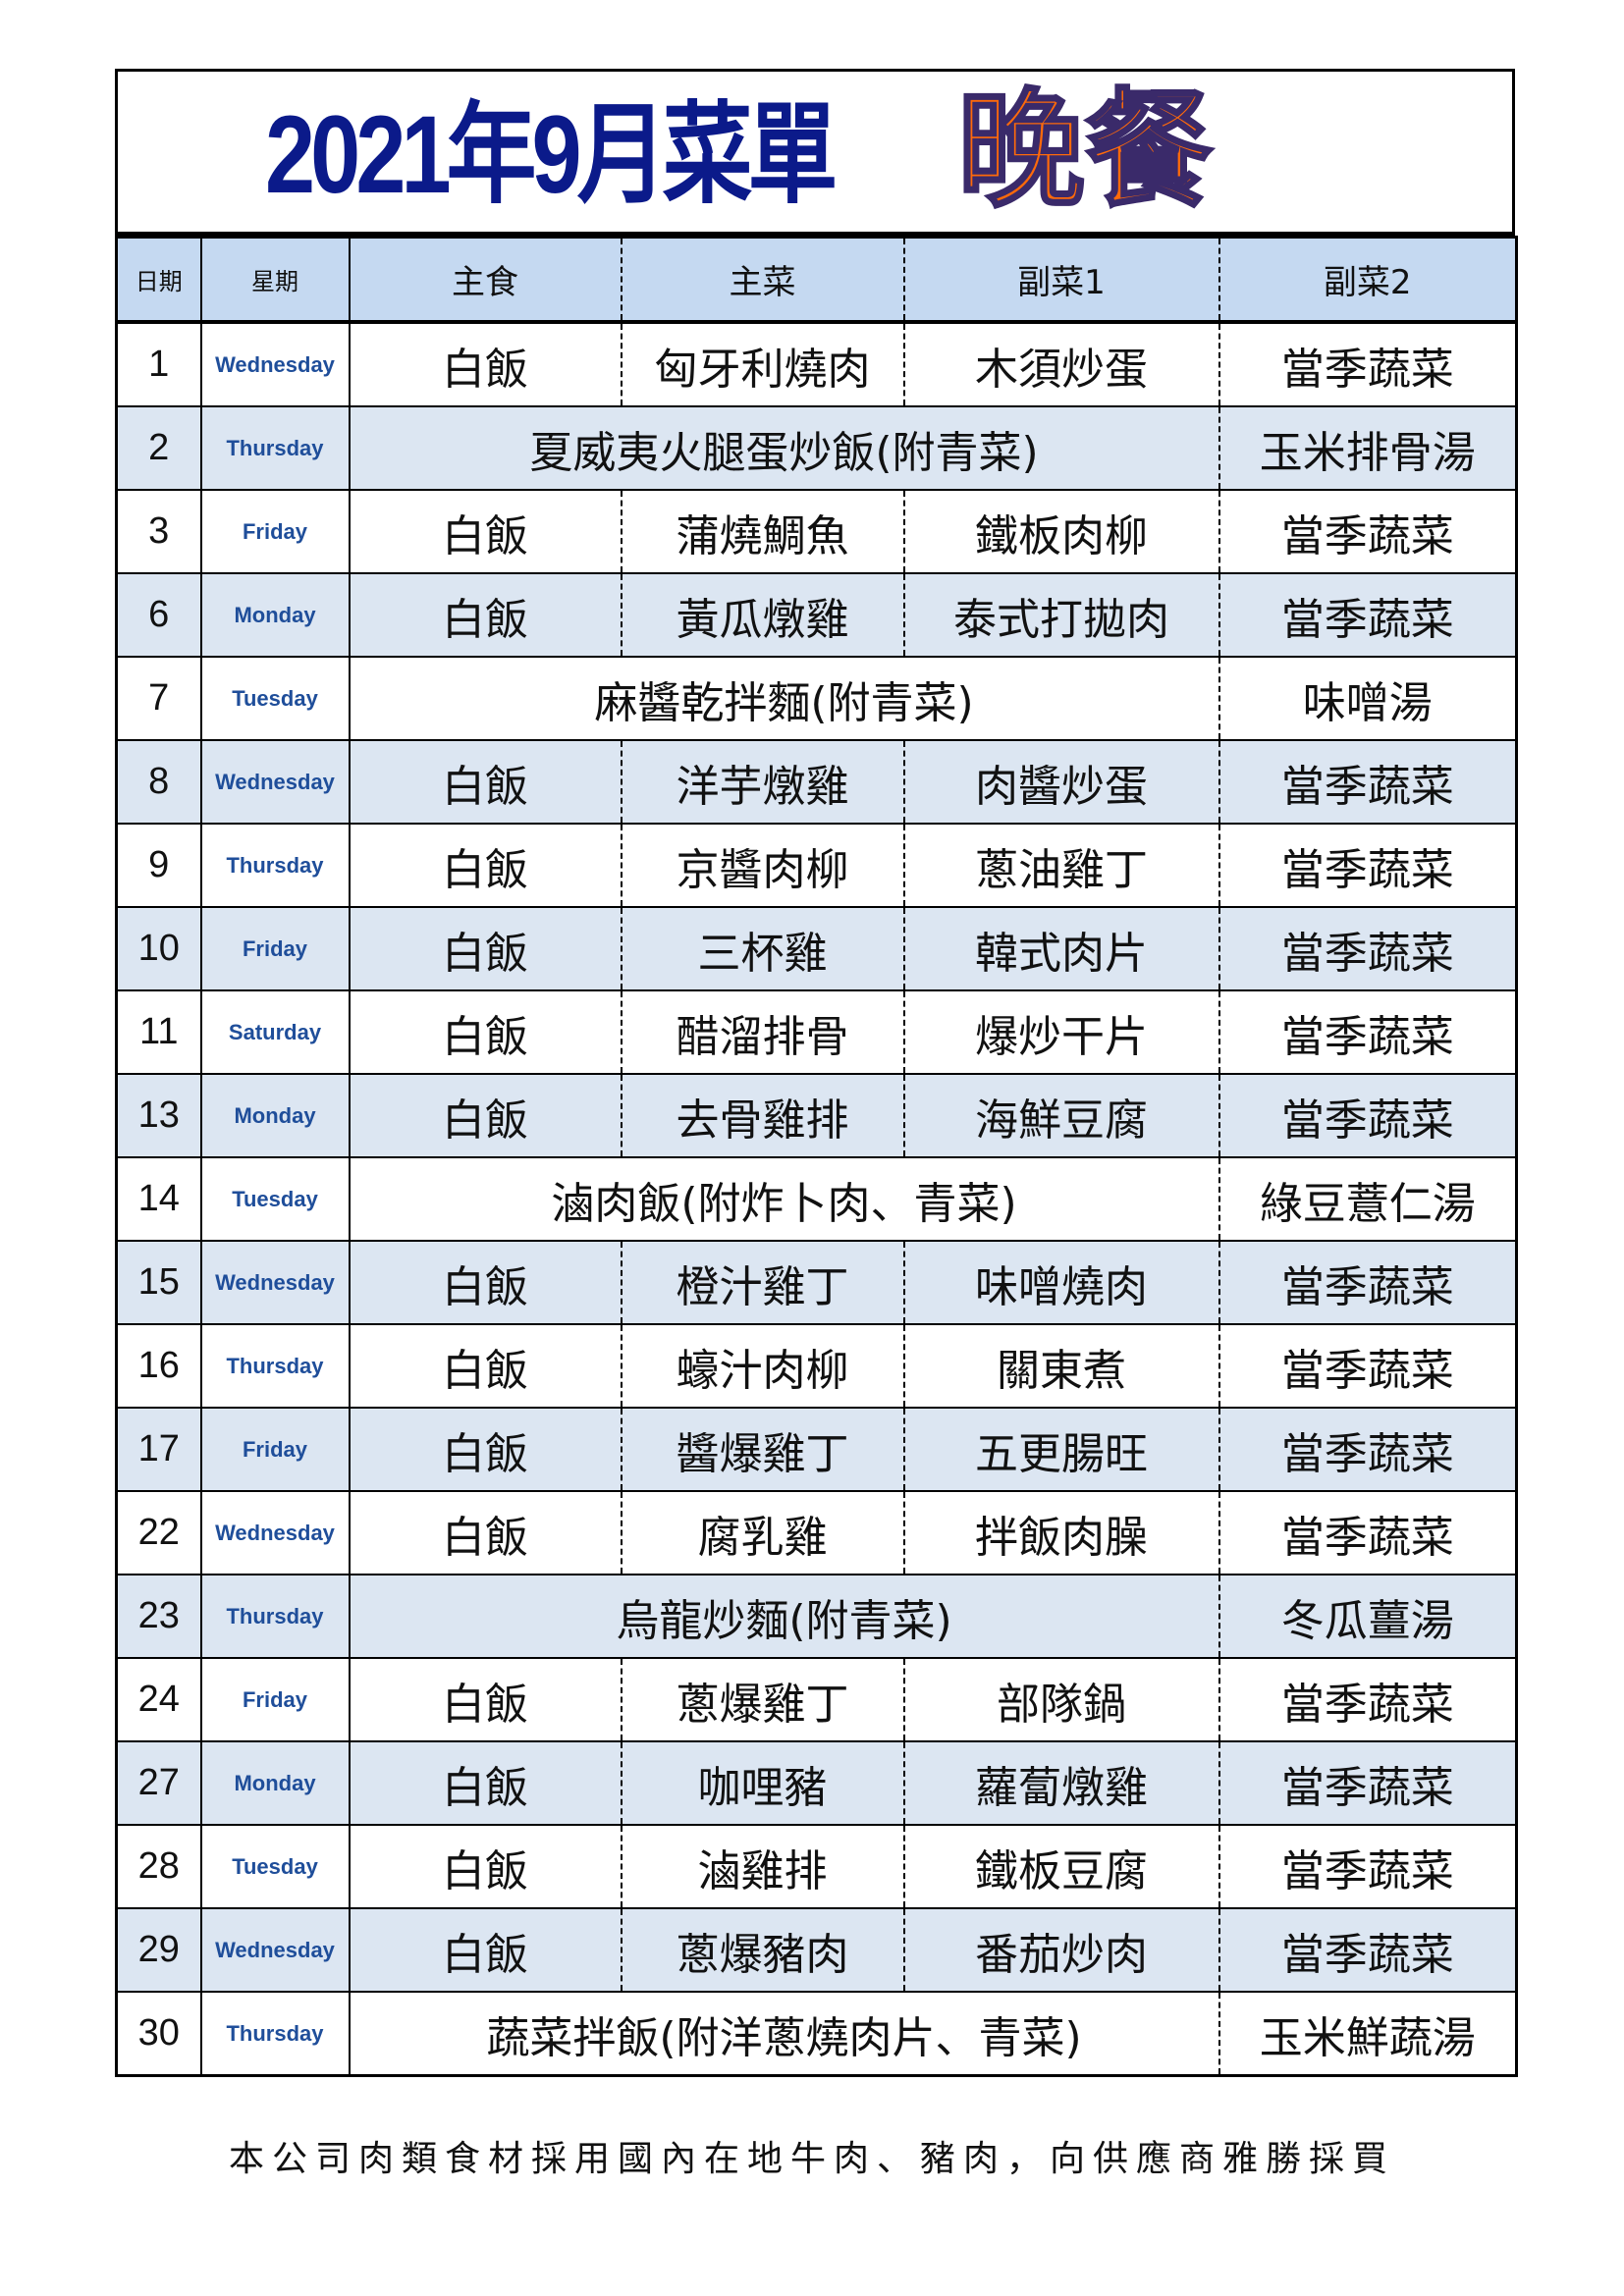  What do you see at coordinates (158, 1783) in the screenshot?
I see `date-cell: 27` at bounding box center [158, 1783].